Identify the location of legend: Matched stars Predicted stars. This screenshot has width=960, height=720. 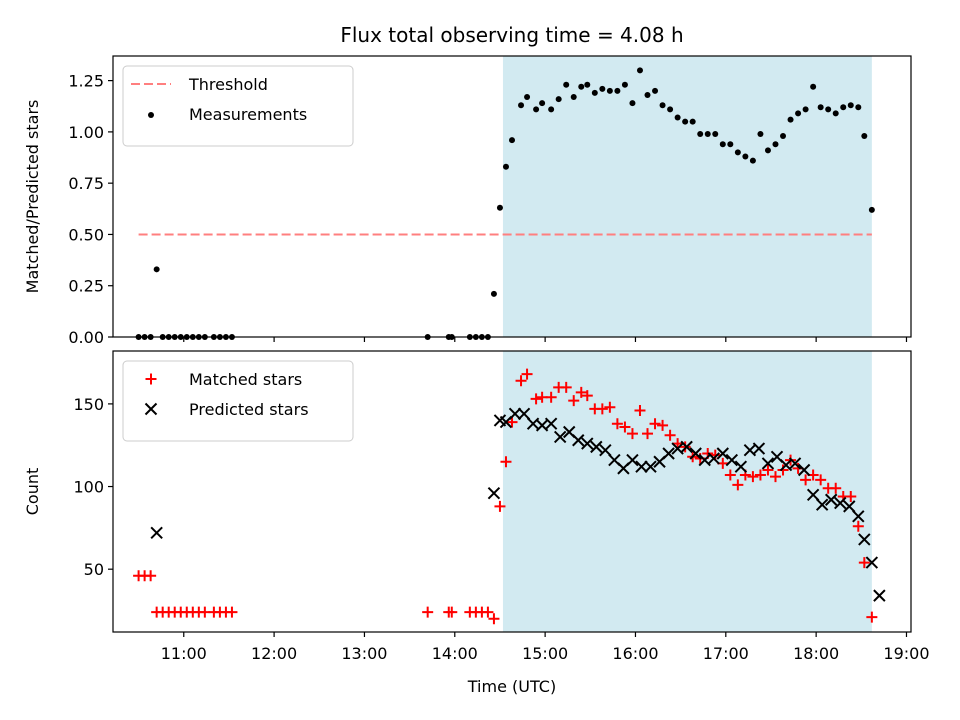
(238, 401).